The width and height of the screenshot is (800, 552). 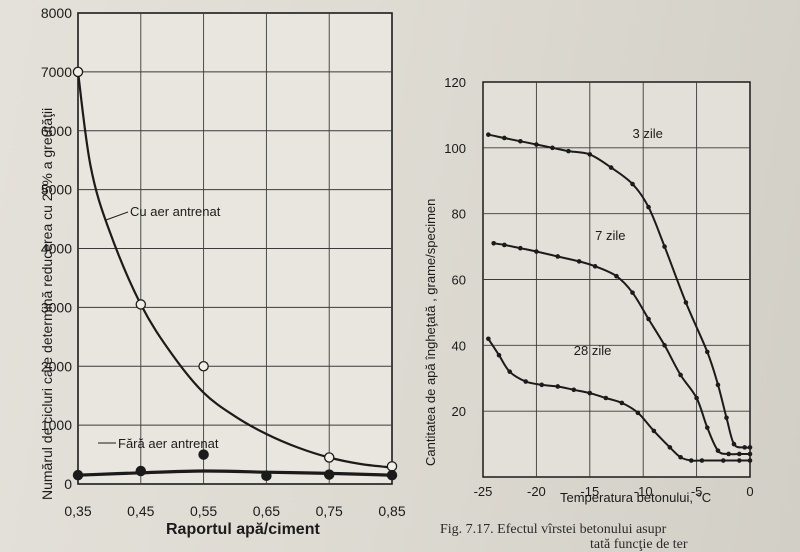 What do you see at coordinates (68, 484) in the screenshot?
I see `left-y-tick-label: 0` at bounding box center [68, 484].